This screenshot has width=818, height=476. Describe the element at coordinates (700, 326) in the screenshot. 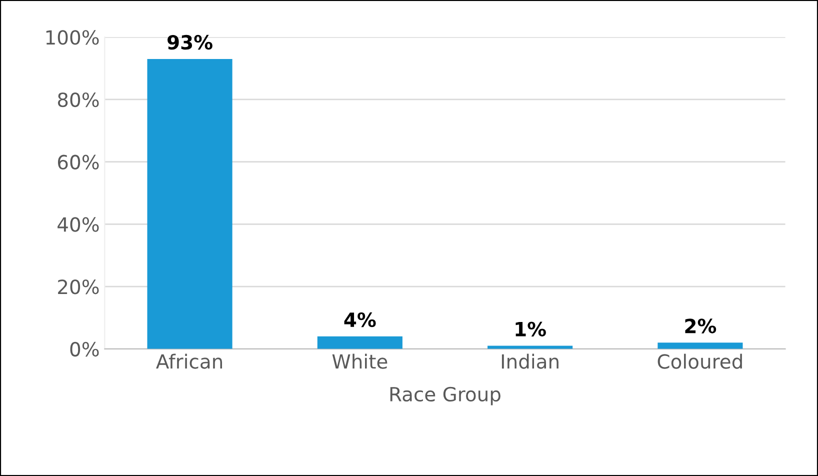

I see `data-label: 2%` at that location.